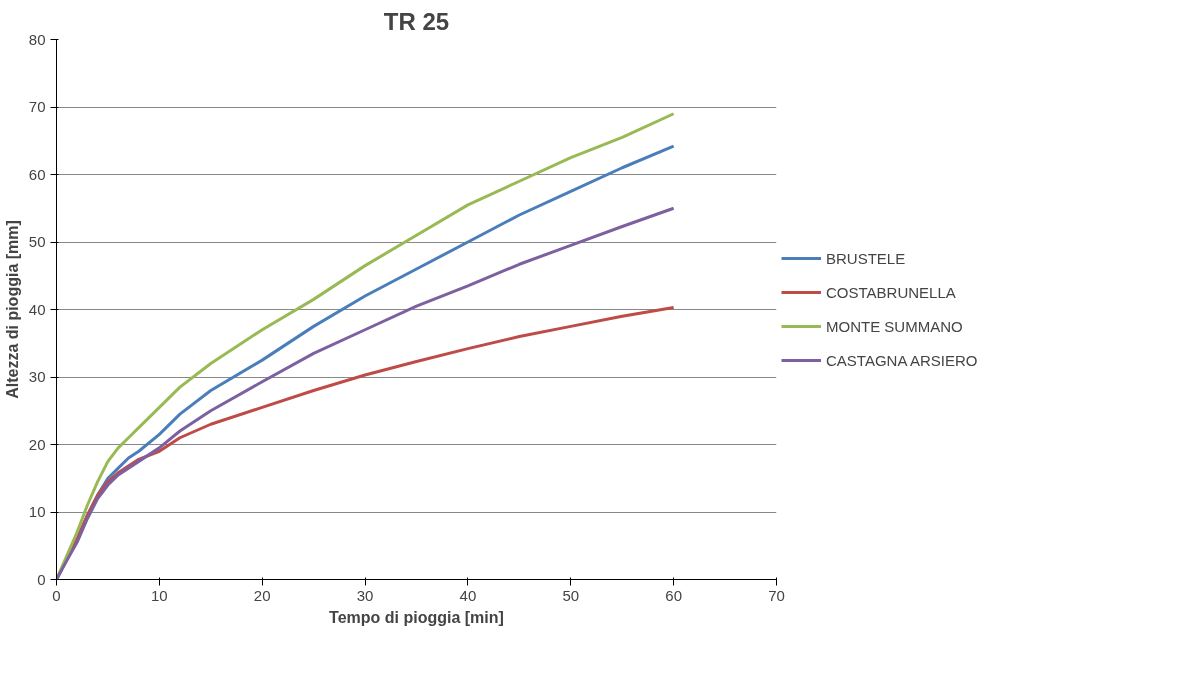 Image resolution: width=1192 pixels, height=678 pixels. Describe the element at coordinates (12, 309) in the screenshot. I see `y-axis-title: Altezza di pioggia [mm]` at that location.